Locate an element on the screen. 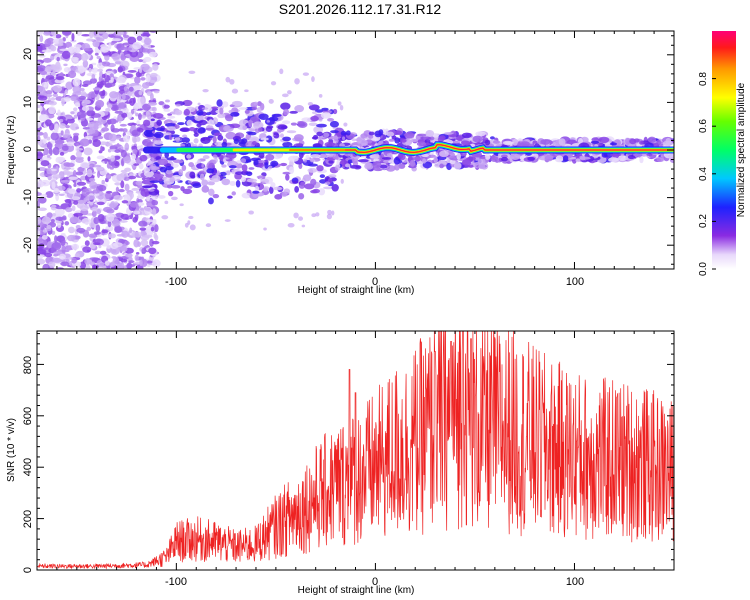  colorbar-tick-label: 0.8 is located at coordinates (703, 79).